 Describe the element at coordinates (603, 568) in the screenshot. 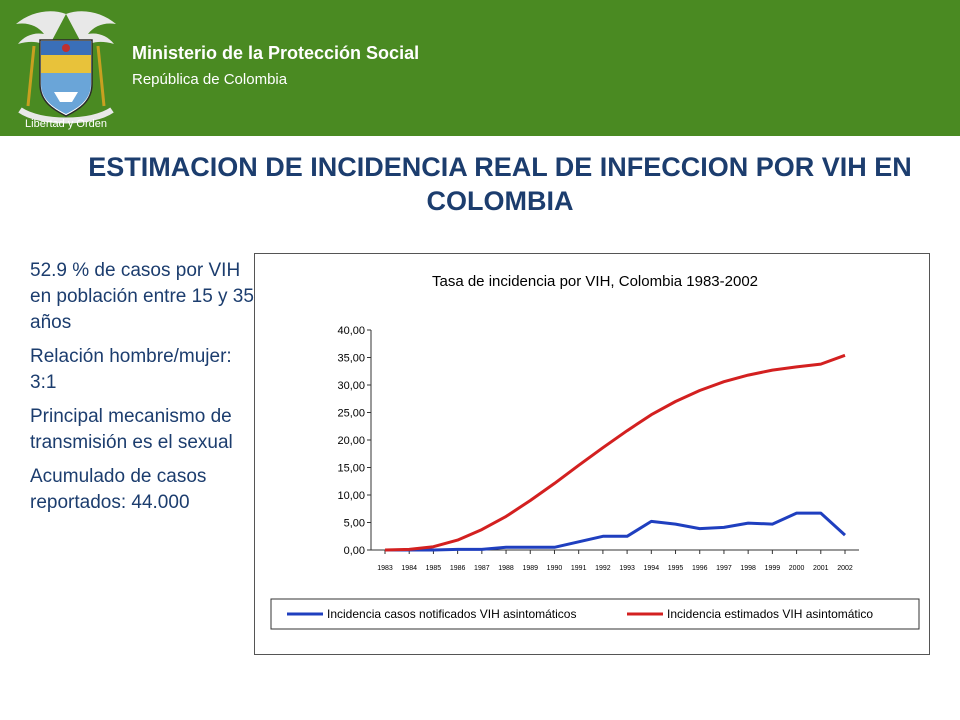

I see `x-tick-label: 1992` at that location.